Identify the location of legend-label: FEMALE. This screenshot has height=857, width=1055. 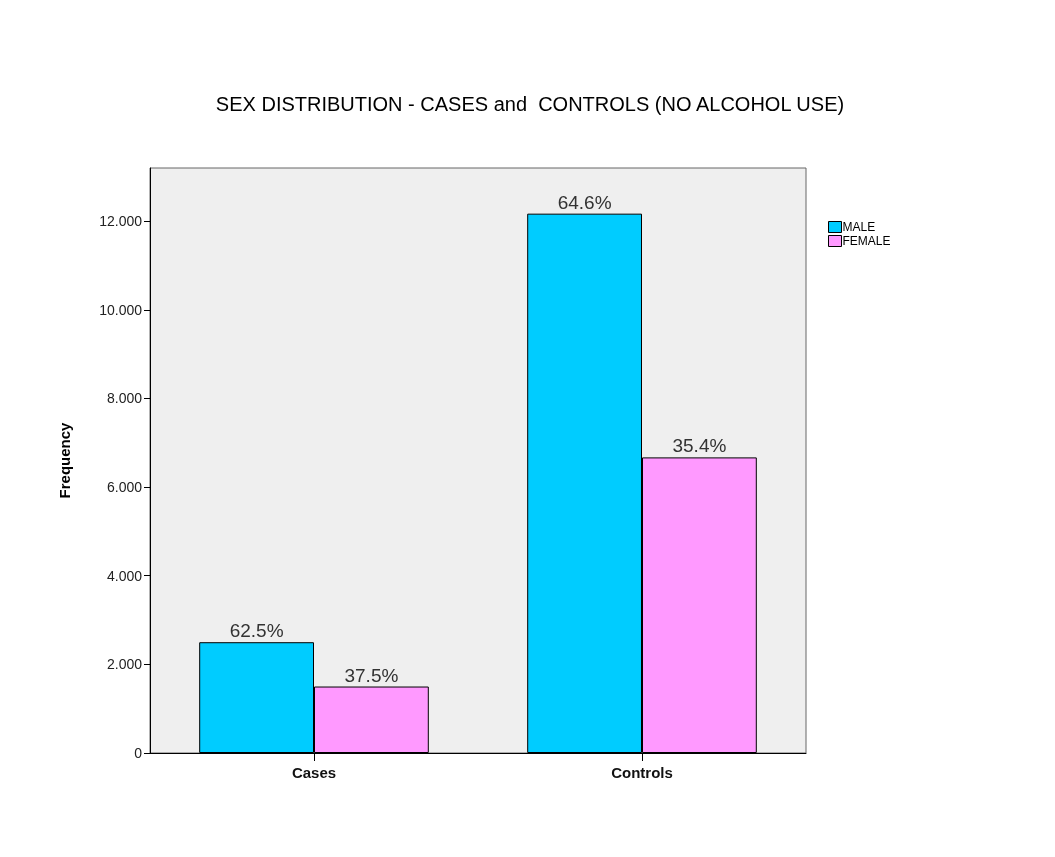
(866, 241).